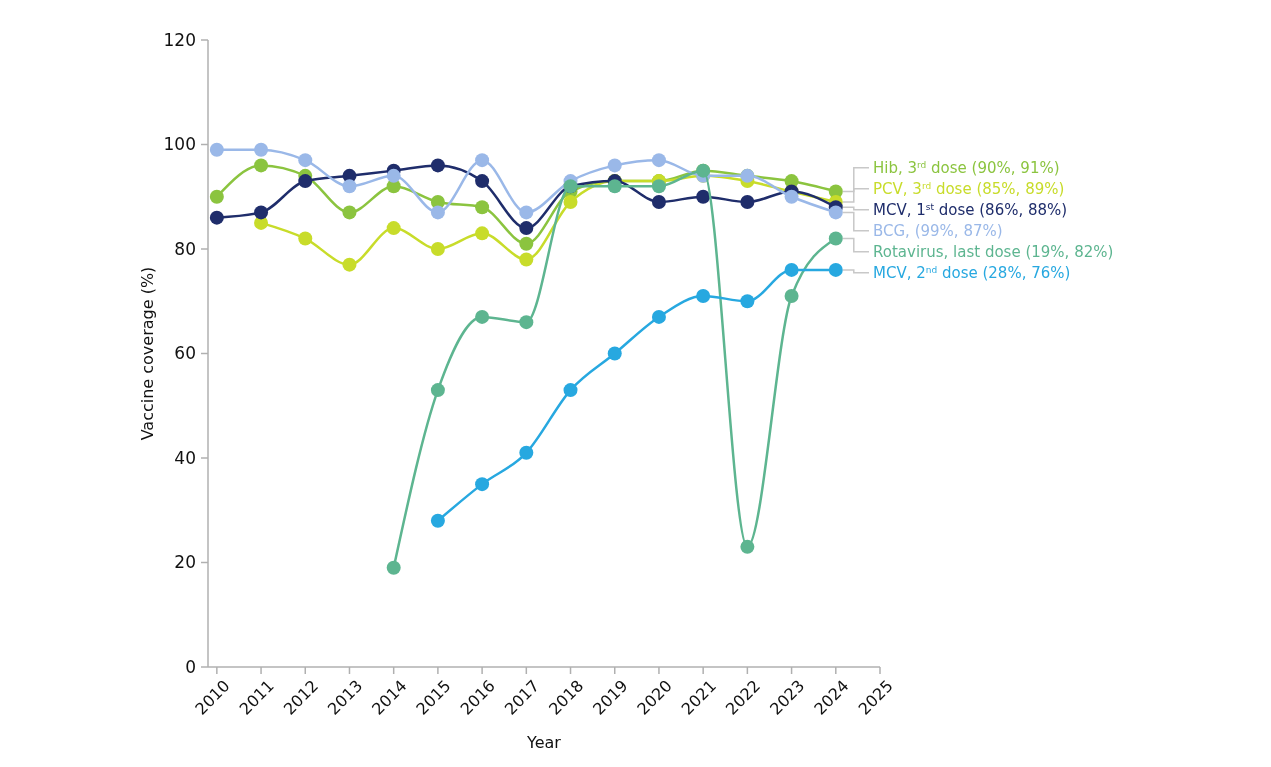  I want to click on text: BCG, (99%, 87%), so click(938, 231).